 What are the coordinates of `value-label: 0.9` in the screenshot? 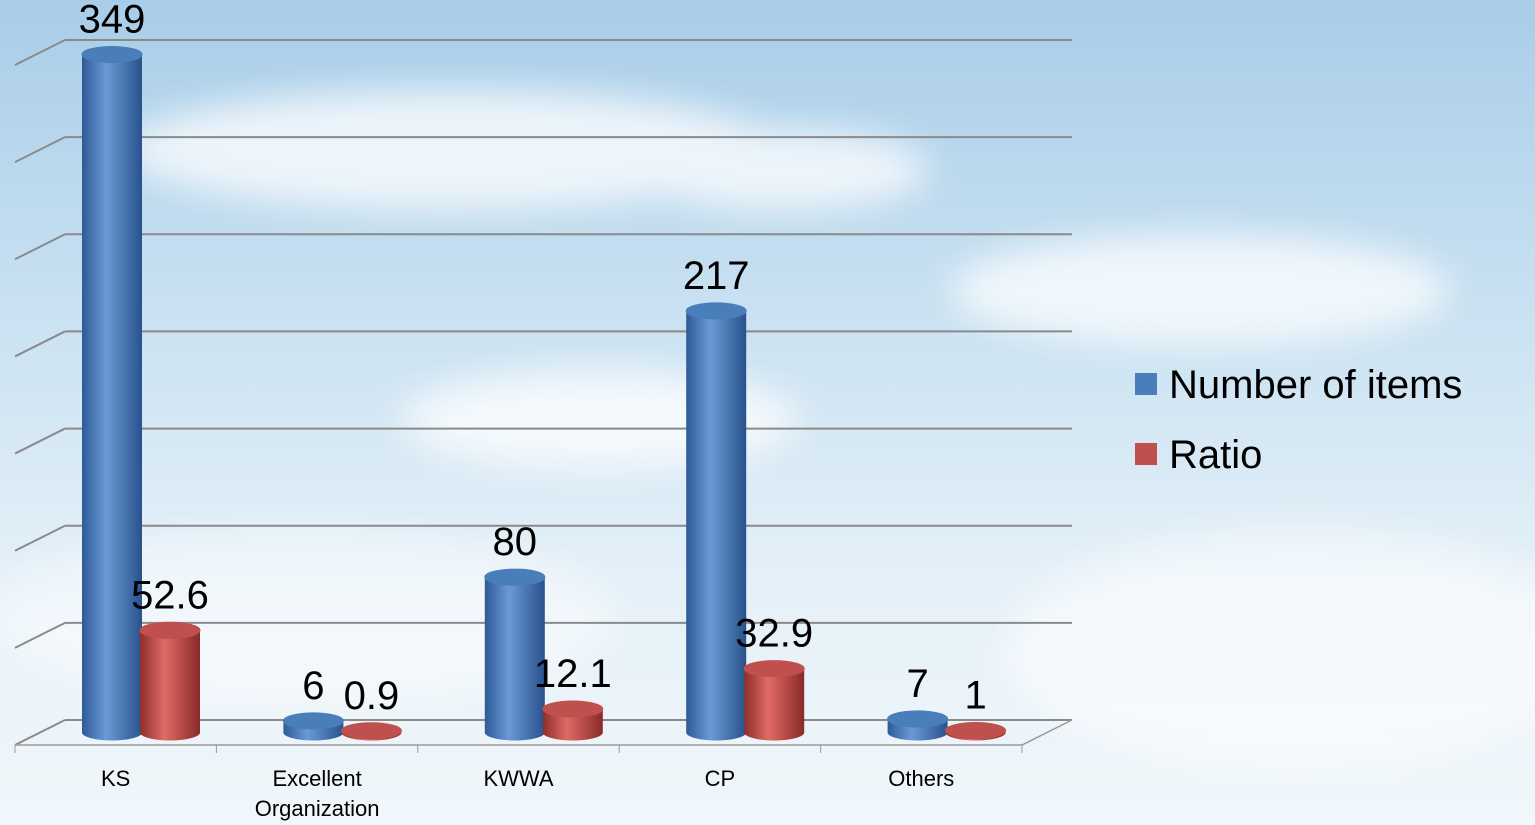 It's located at (372, 696).